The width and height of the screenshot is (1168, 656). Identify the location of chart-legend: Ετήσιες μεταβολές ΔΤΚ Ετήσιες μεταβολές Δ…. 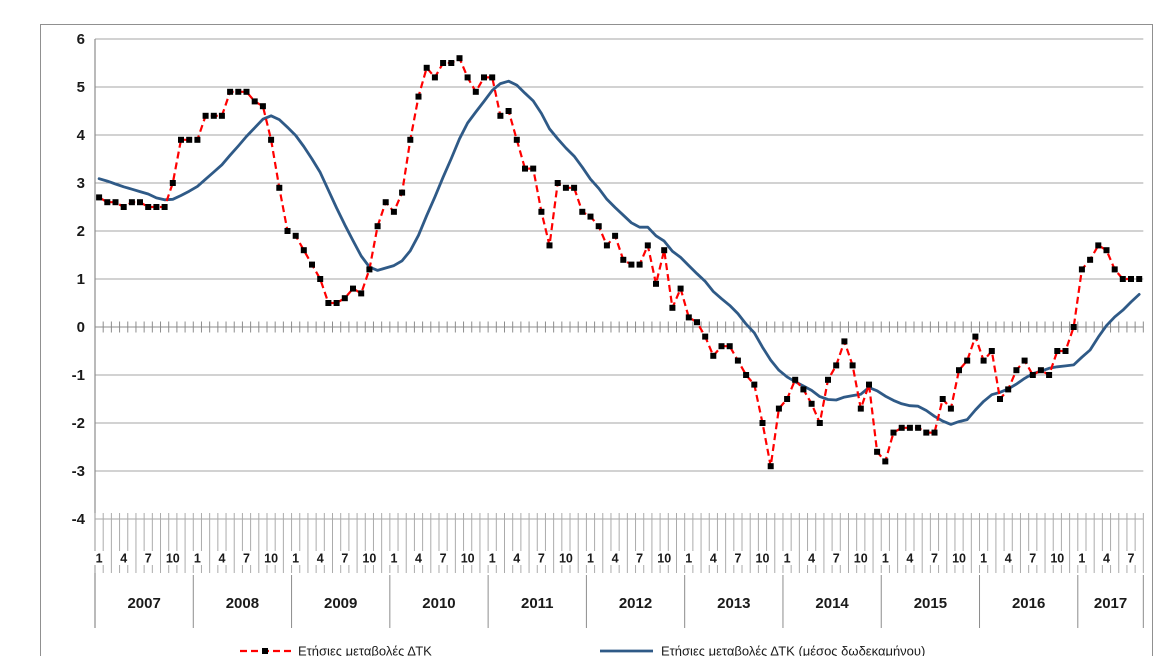
(582, 650).